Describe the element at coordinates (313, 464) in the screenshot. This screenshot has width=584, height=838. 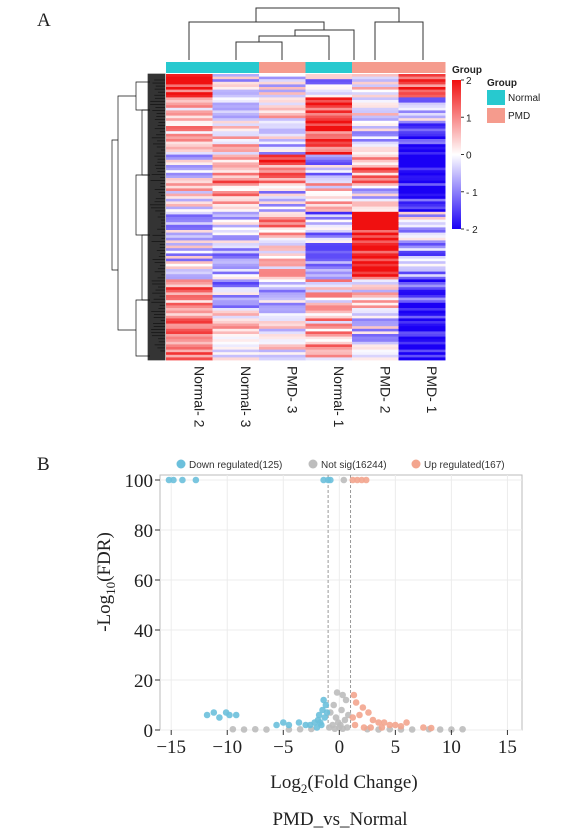
I see `legend-dot-notsig` at that location.